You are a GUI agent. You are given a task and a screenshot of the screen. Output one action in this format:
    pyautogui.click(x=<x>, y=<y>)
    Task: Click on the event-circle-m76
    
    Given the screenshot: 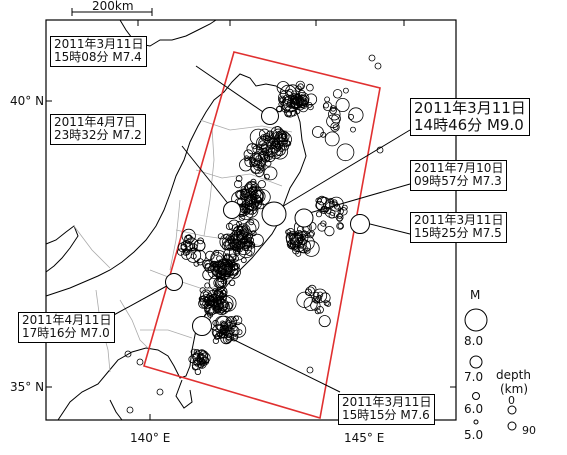 What is the action you would take?
    pyautogui.click(x=202, y=326)
    